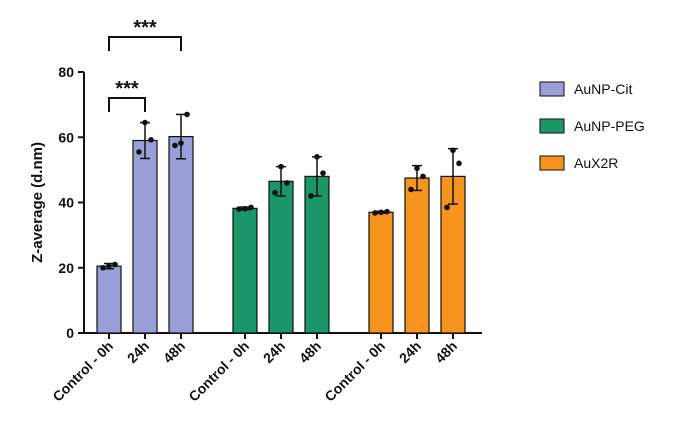  I want to click on legend: AuNP-Cit AuNP-PEG AuX2R, so click(592, 126).